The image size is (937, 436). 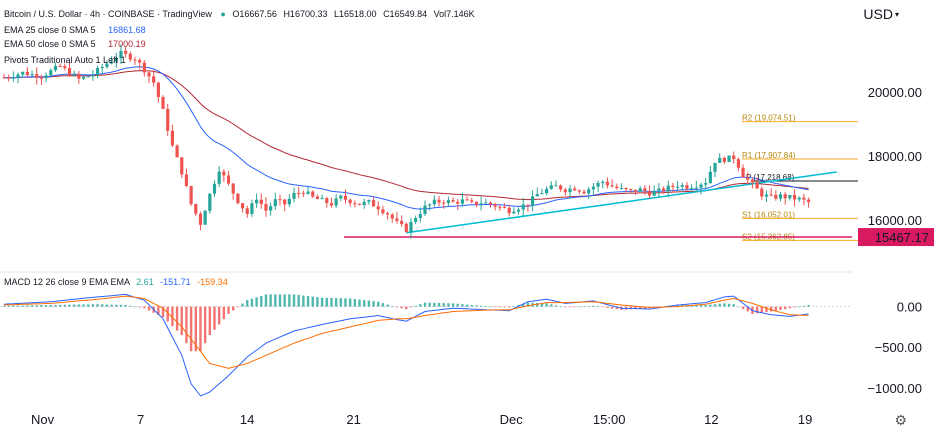 What do you see at coordinates (75, 44) in the screenshot?
I see `ema50-legend: EMA 50 close 0 SMA 5 17000.19` at bounding box center [75, 44].